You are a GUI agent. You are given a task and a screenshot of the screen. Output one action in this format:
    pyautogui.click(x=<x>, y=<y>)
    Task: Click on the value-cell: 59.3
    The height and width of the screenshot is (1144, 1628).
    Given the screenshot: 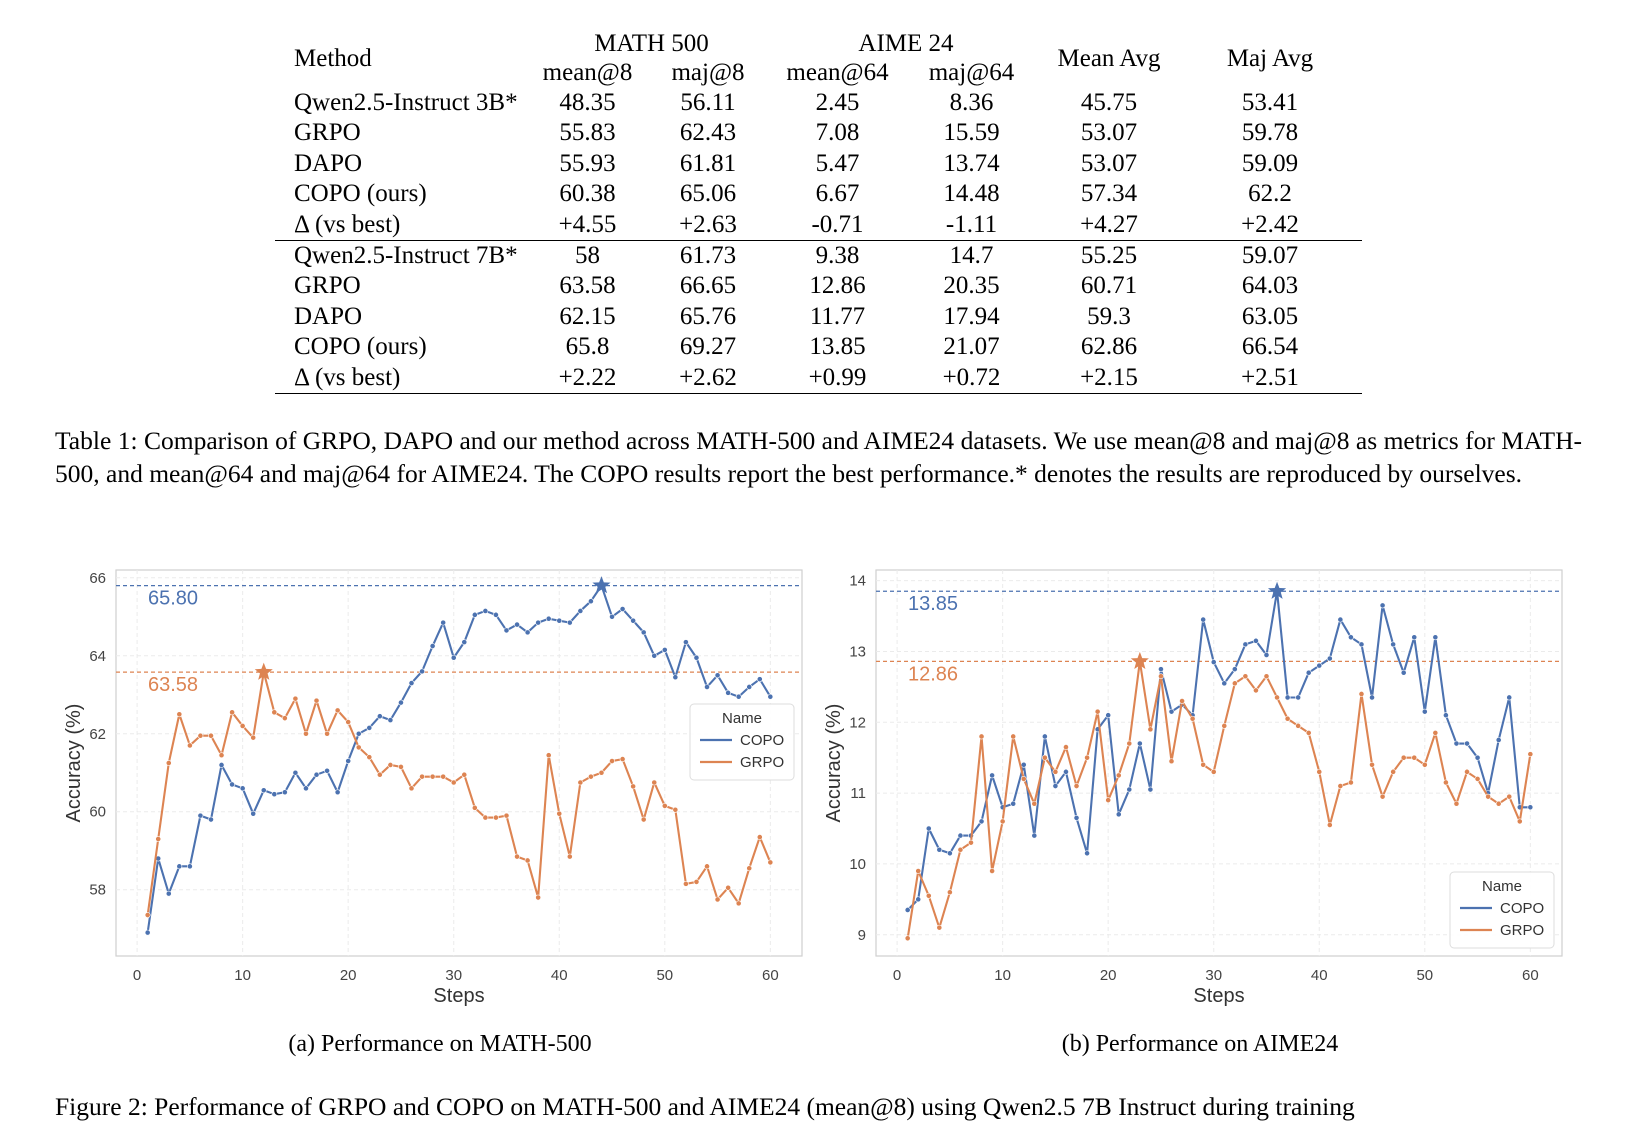 What is the action you would take?
    pyautogui.click(x=1109, y=316)
    